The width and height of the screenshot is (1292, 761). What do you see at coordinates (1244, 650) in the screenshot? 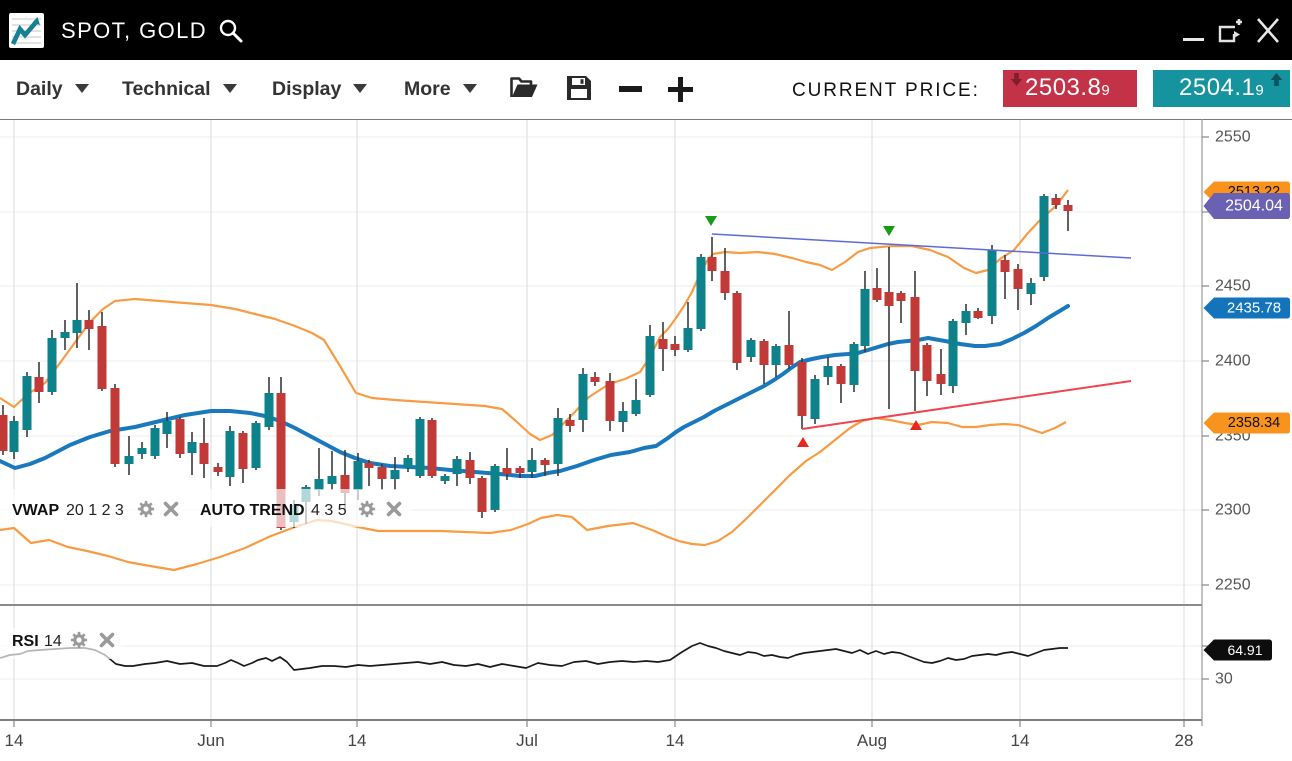
I see `svg-text: 64.91` at bounding box center [1244, 650].